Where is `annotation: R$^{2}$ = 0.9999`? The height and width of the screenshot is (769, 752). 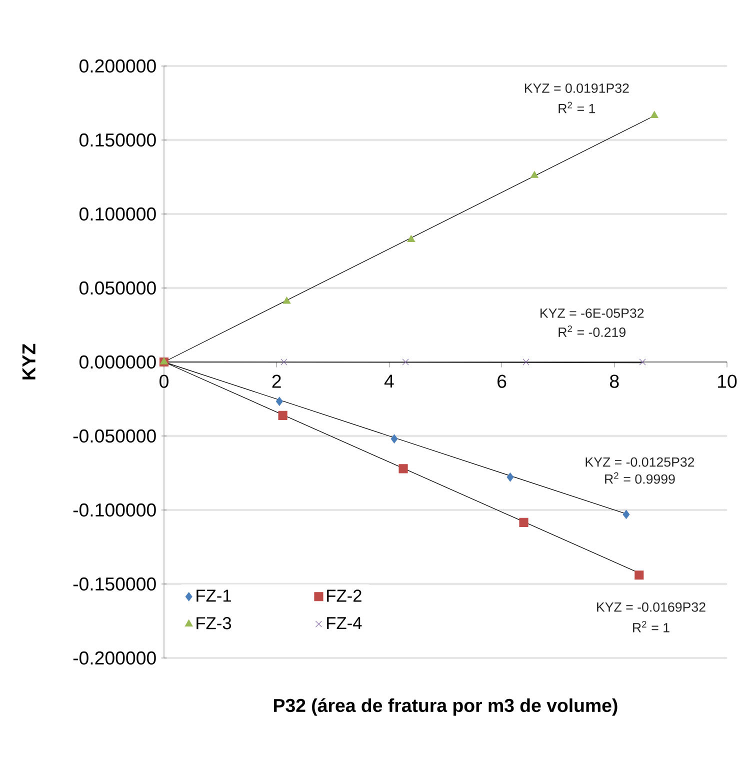
annotation: R$^{2}$ = 0.9999 is located at coordinates (640, 478).